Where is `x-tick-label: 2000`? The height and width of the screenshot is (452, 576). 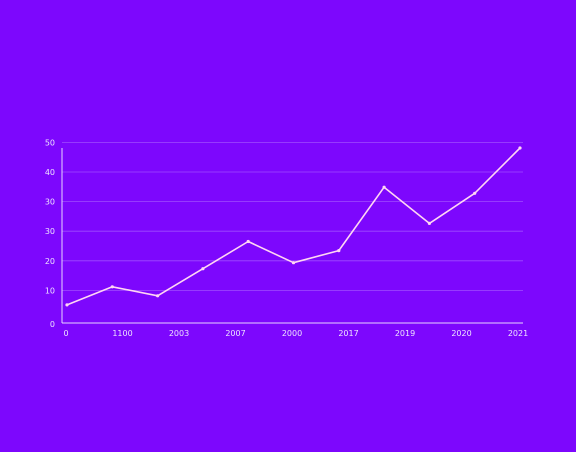
x-tick-label: 2000 is located at coordinates (292, 333).